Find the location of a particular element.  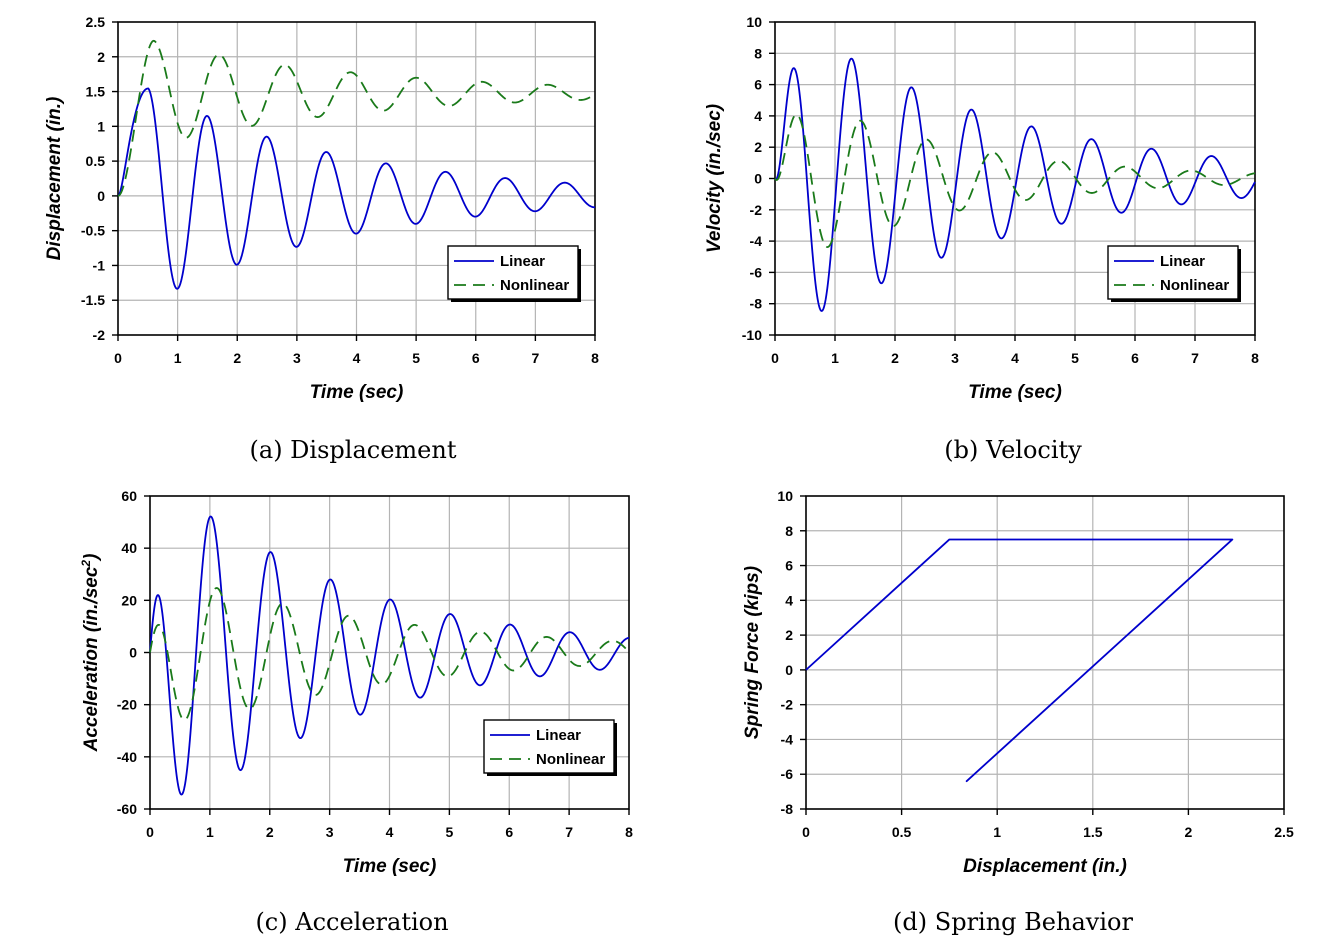

chart-a-ytick-label-0: -2 is located at coordinates (99, 335).